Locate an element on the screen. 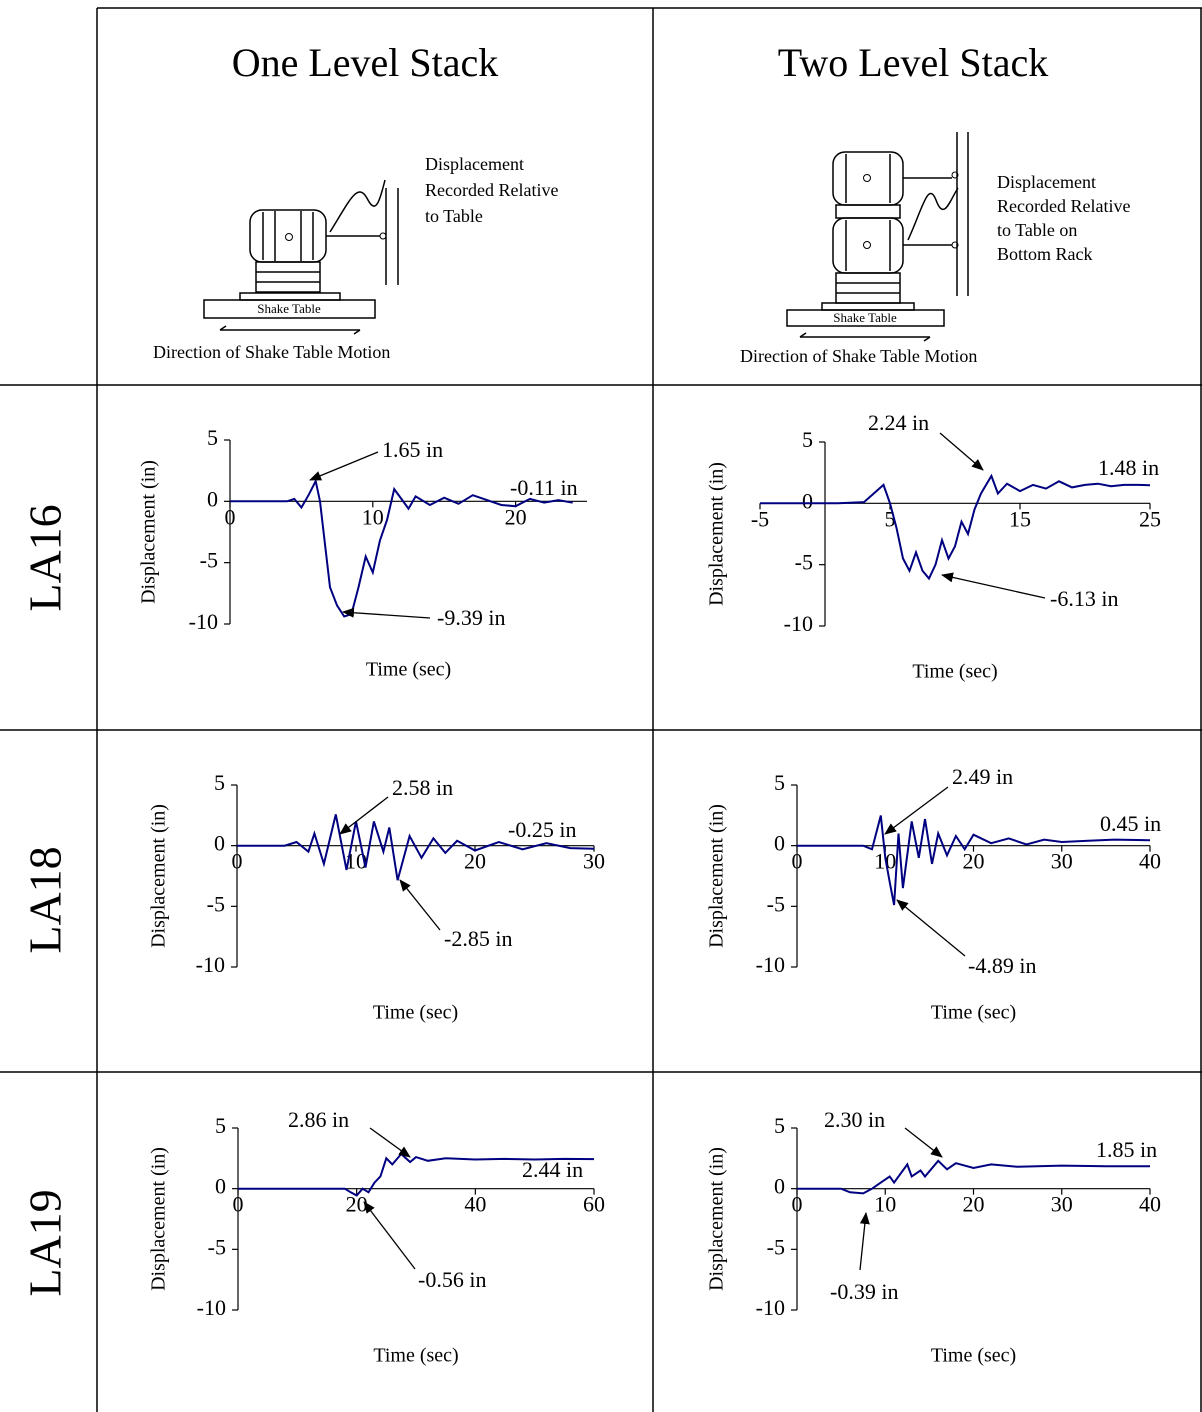  annotation: 2.44 in is located at coordinates (552, 1169).